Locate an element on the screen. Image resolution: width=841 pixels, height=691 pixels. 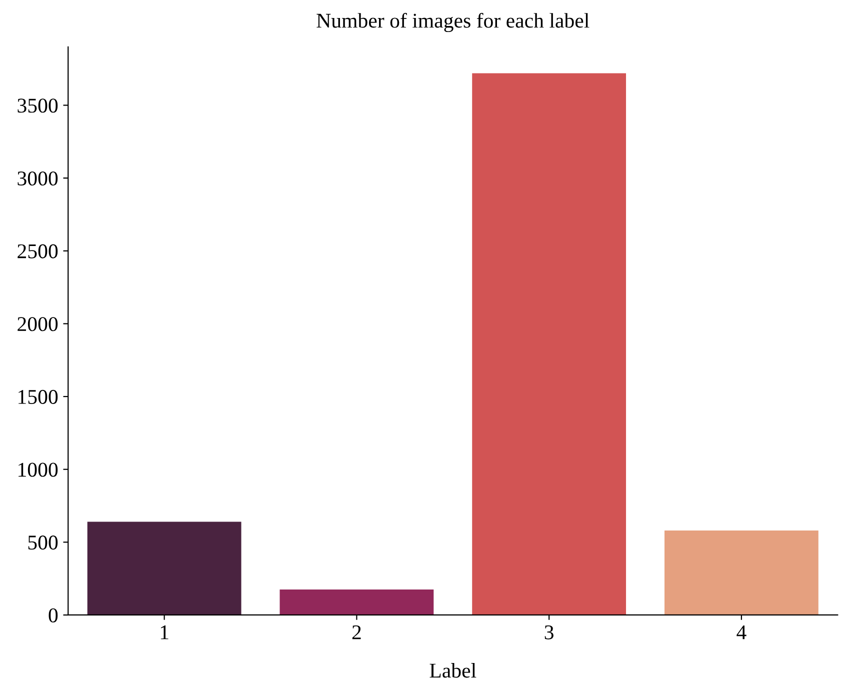
y-tick-label: 3000 is located at coordinates (38, 178).